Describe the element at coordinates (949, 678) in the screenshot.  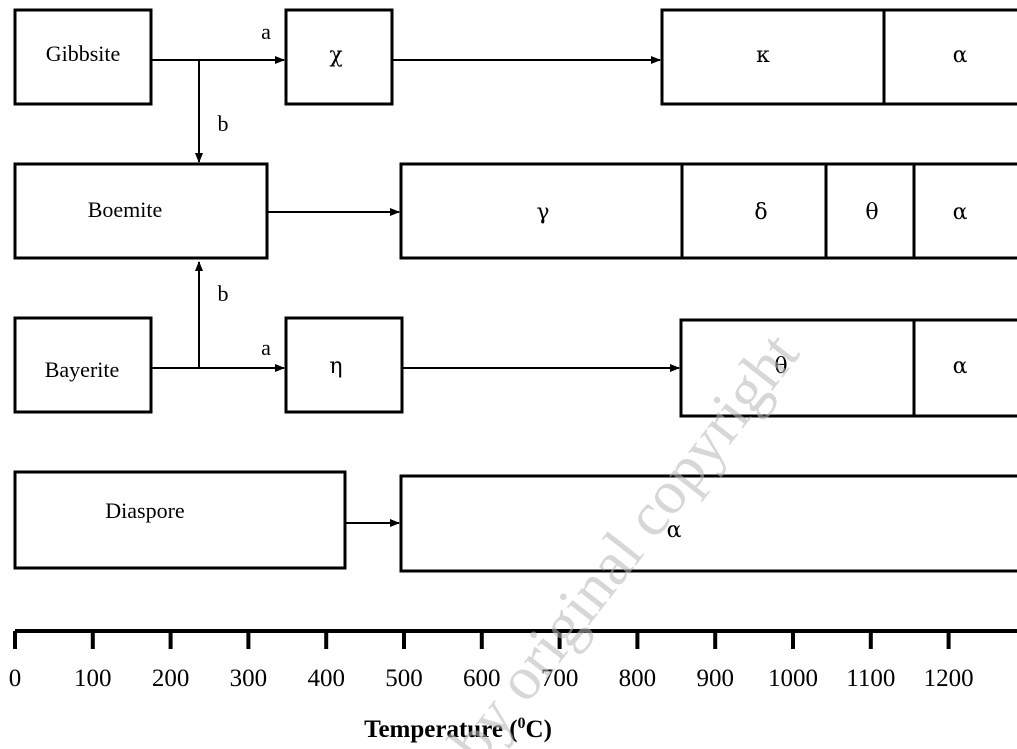
I see `axis-tick-label: 1200` at that location.